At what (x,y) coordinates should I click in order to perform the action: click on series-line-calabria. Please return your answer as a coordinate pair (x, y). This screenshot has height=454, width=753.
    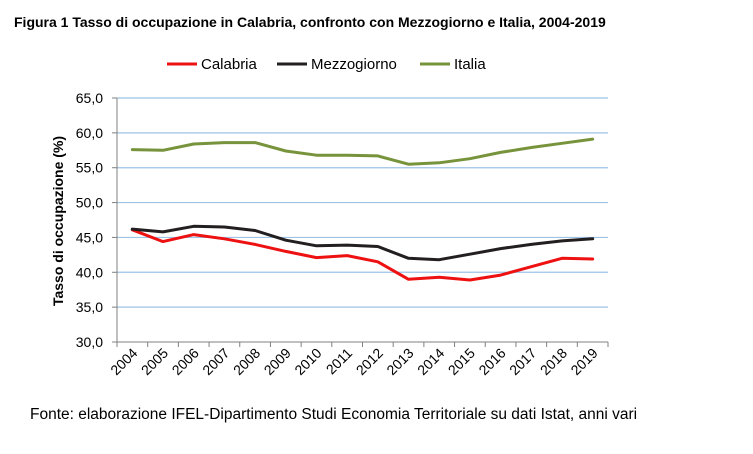
    Looking at the image, I should click on (362, 255).